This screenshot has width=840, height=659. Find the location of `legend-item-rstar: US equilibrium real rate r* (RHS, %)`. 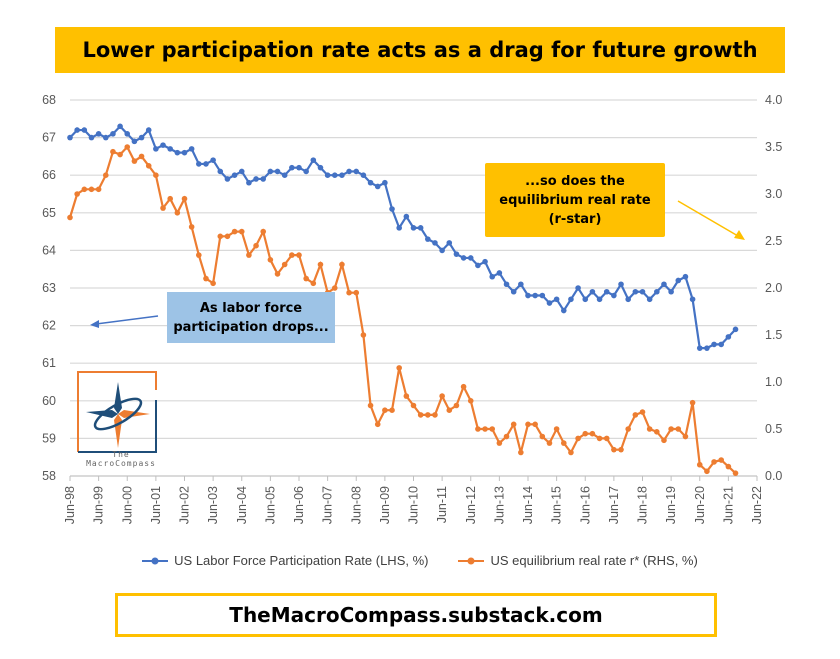

legend-item-rstar: US equilibrium real rate r* (RHS, %) is located at coordinates (578, 560).